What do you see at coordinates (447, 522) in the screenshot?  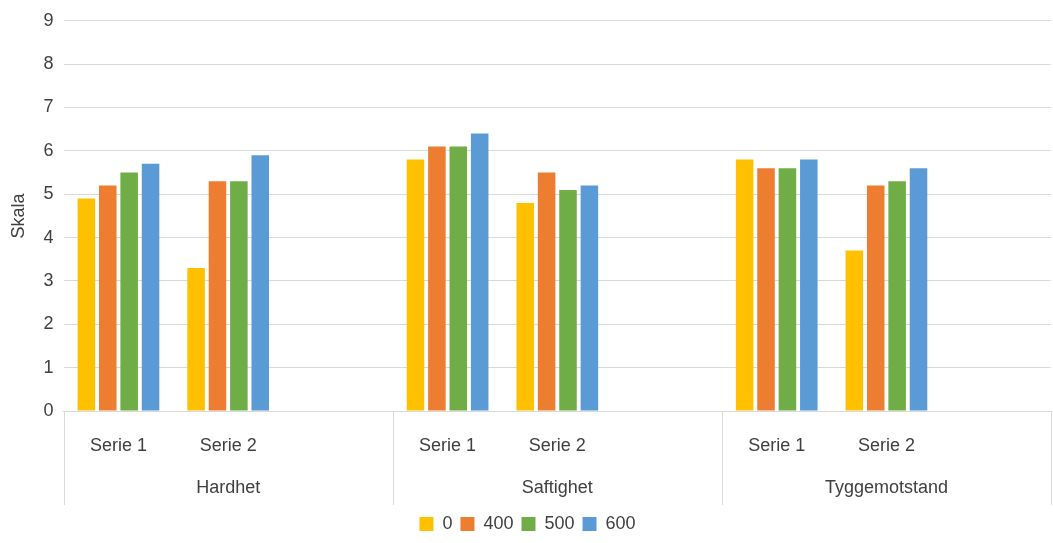 I see `legend-label: 0` at bounding box center [447, 522].